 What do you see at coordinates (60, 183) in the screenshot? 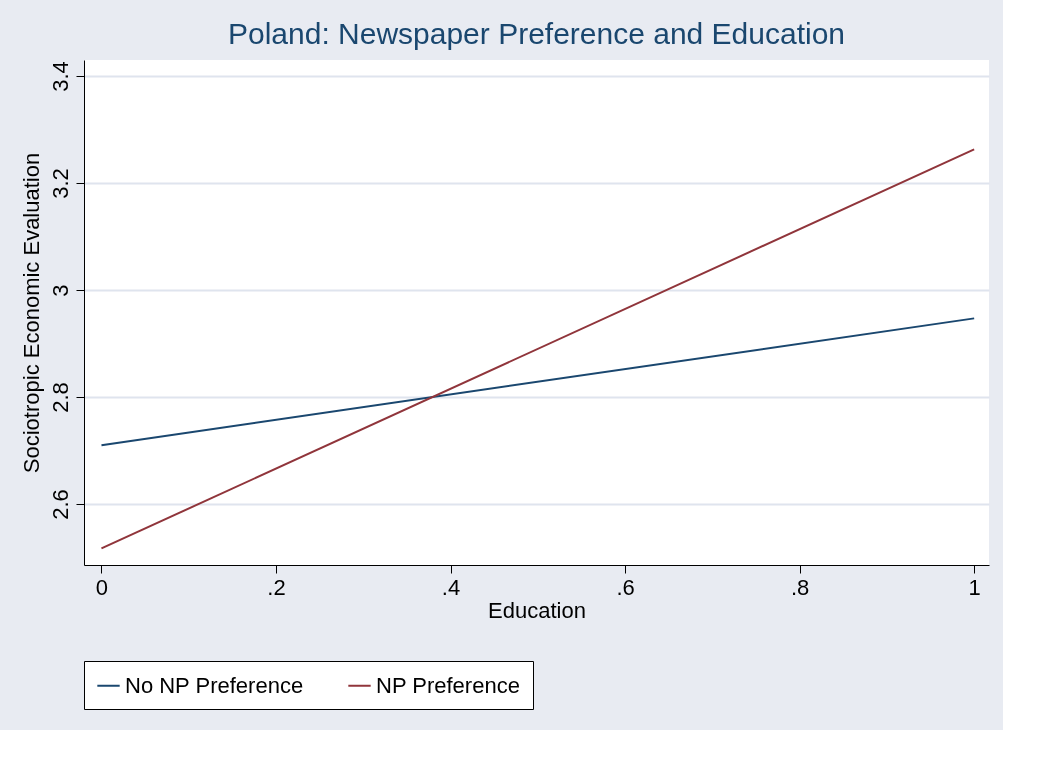
I see `y-tick-label: 3.2` at bounding box center [60, 183].